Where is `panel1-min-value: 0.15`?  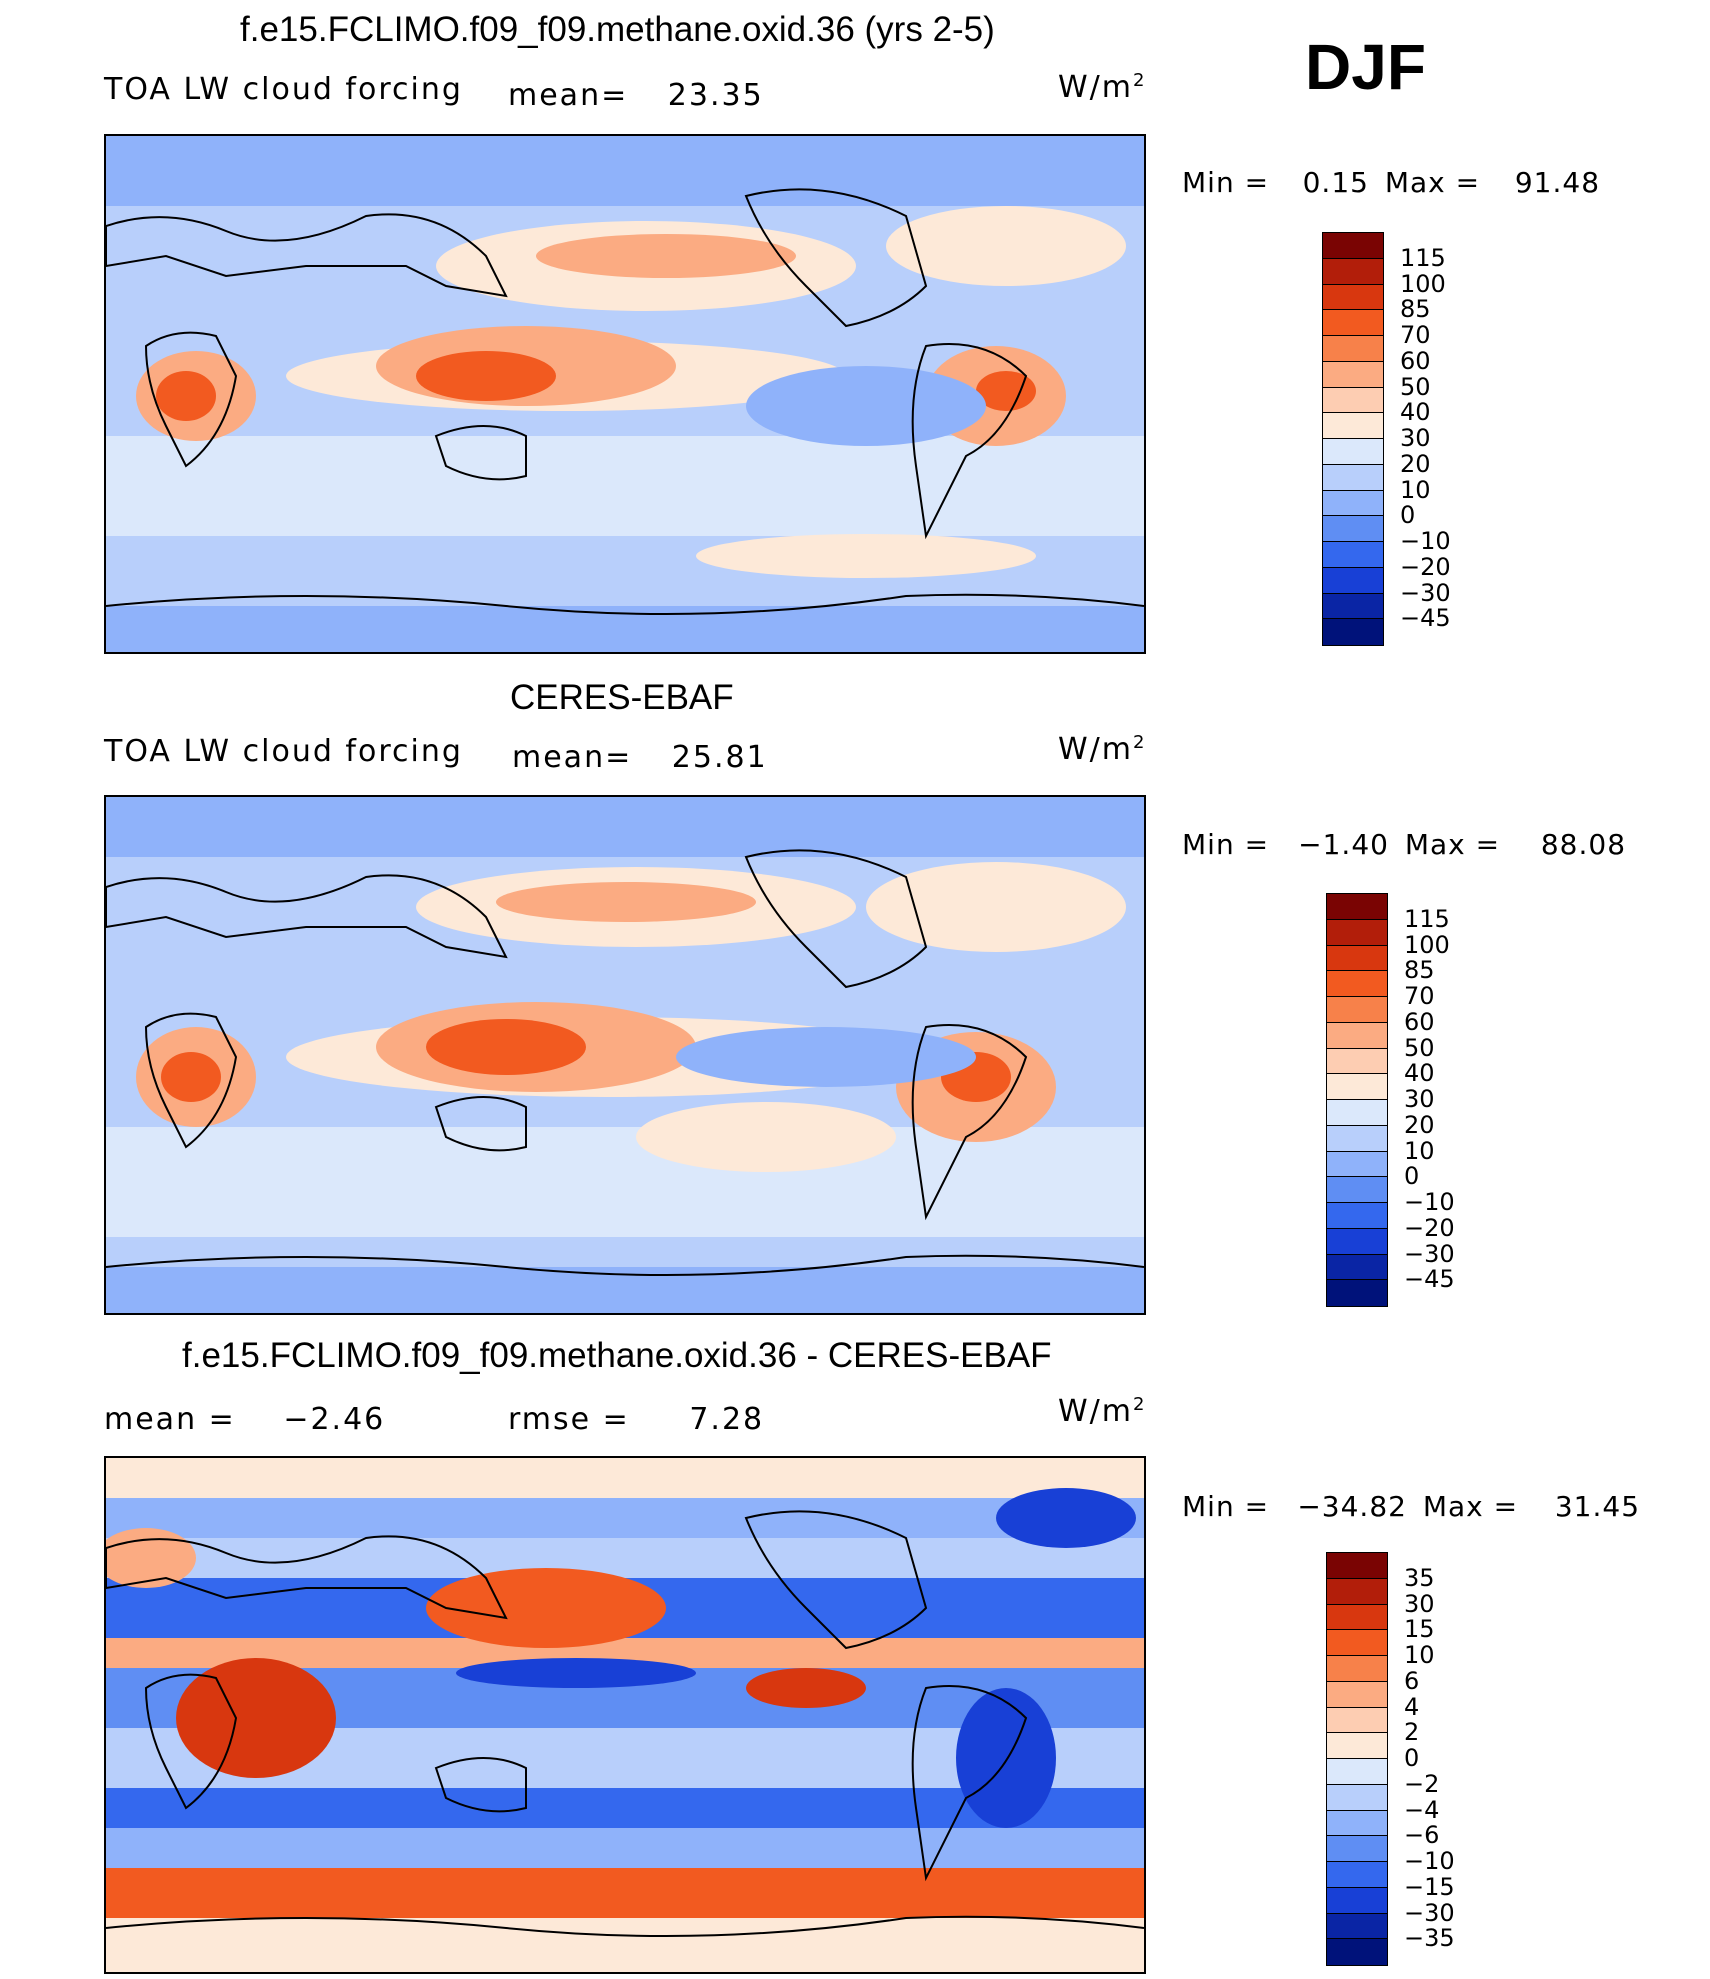 panel1-min-value: 0.15 is located at coordinates (1335, 182).